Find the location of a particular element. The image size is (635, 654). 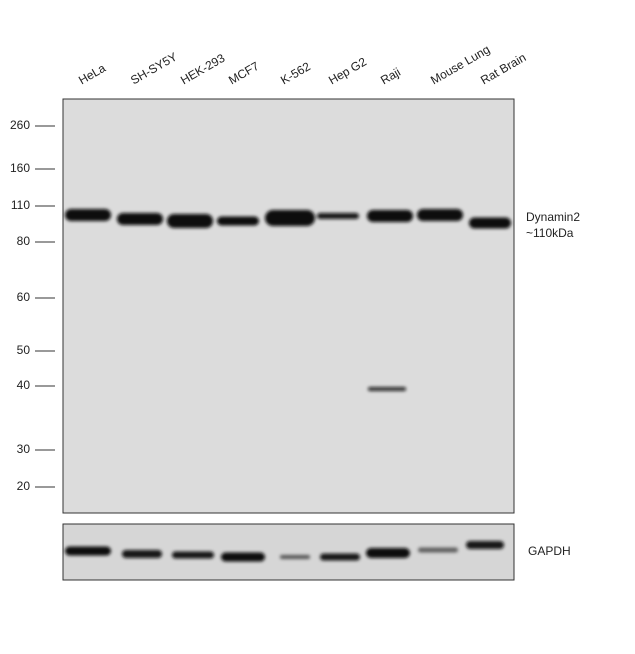

lane-label: K-562 is located at coordinates (295, 73).